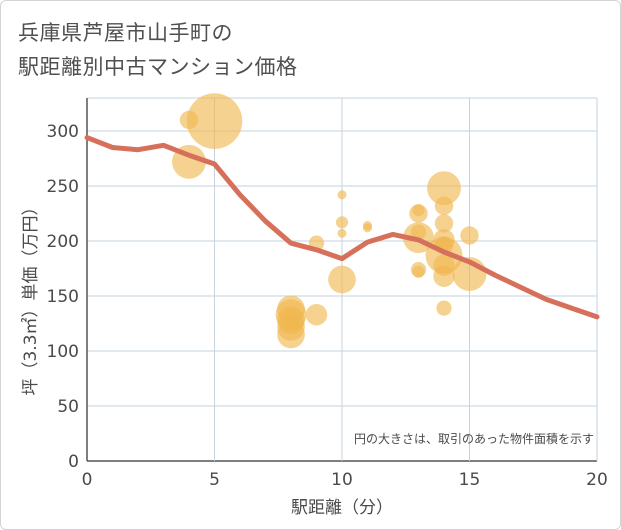 The image size is (621, 530). I want to click on y-tick-label: 0, so click(73, 462).